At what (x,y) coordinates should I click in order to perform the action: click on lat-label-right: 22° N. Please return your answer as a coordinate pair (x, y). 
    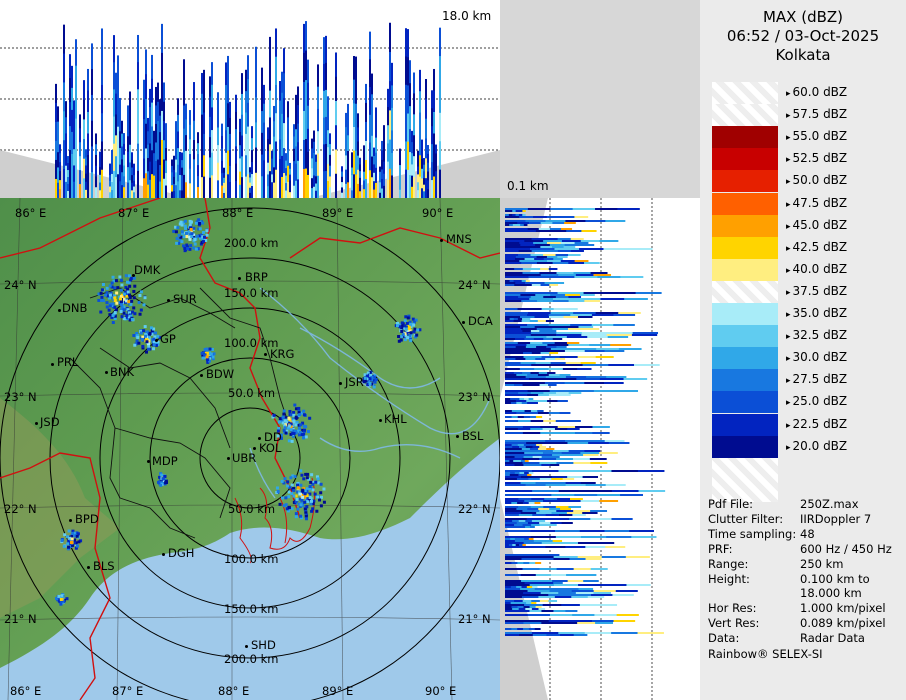
    Looking at the image, I should click on (474, 509).